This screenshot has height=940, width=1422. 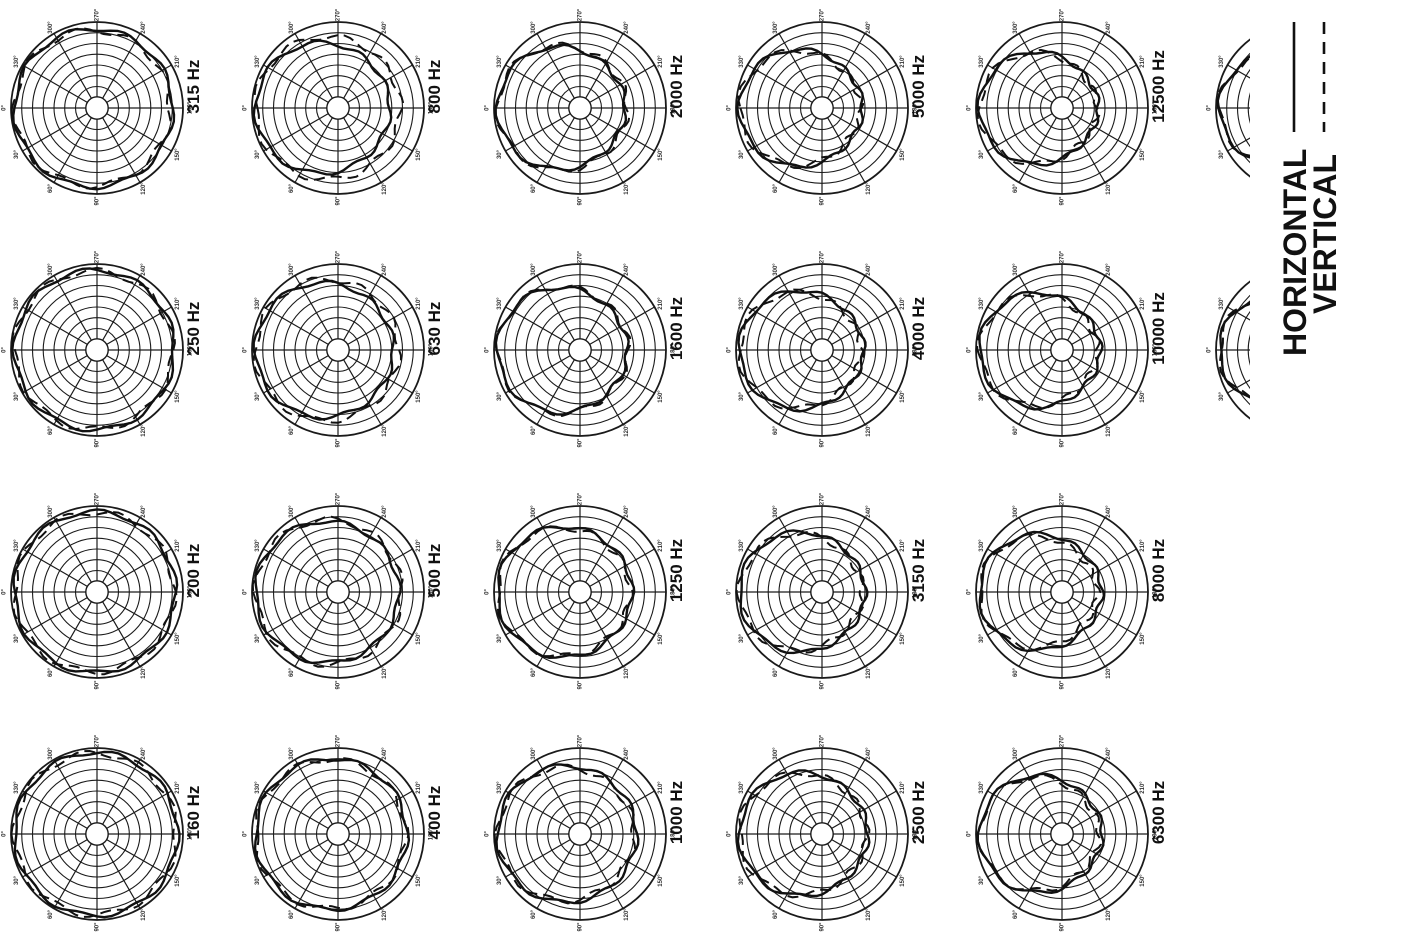 I want to click on frequency-label: 400 Hz, so click(x=434, y=813).